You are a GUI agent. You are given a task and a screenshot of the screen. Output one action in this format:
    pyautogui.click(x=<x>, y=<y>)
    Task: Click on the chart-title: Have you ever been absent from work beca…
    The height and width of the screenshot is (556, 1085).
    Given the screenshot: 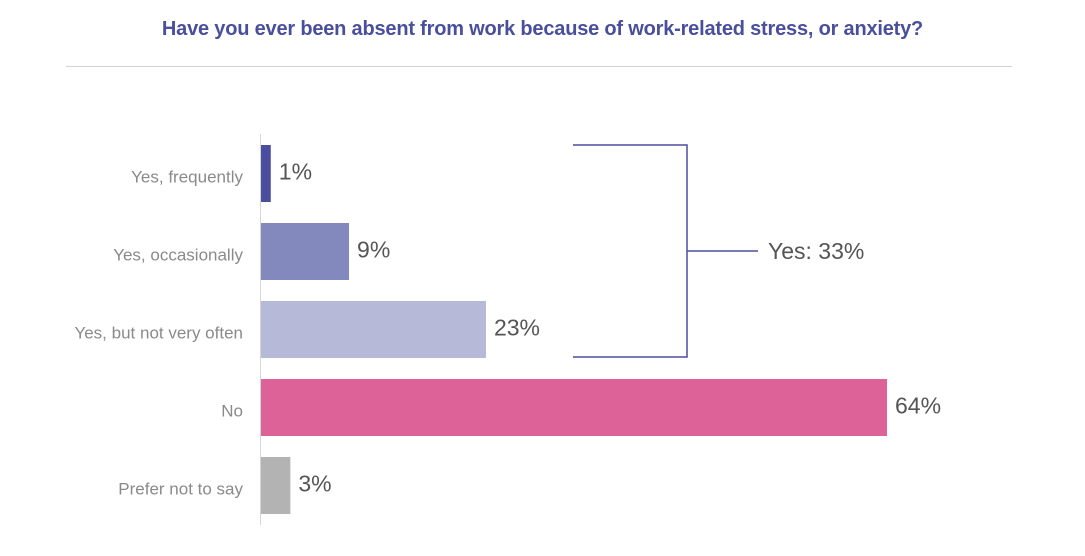 What is the action you would take?
    pyautogui.click(x=542, y=29)
    